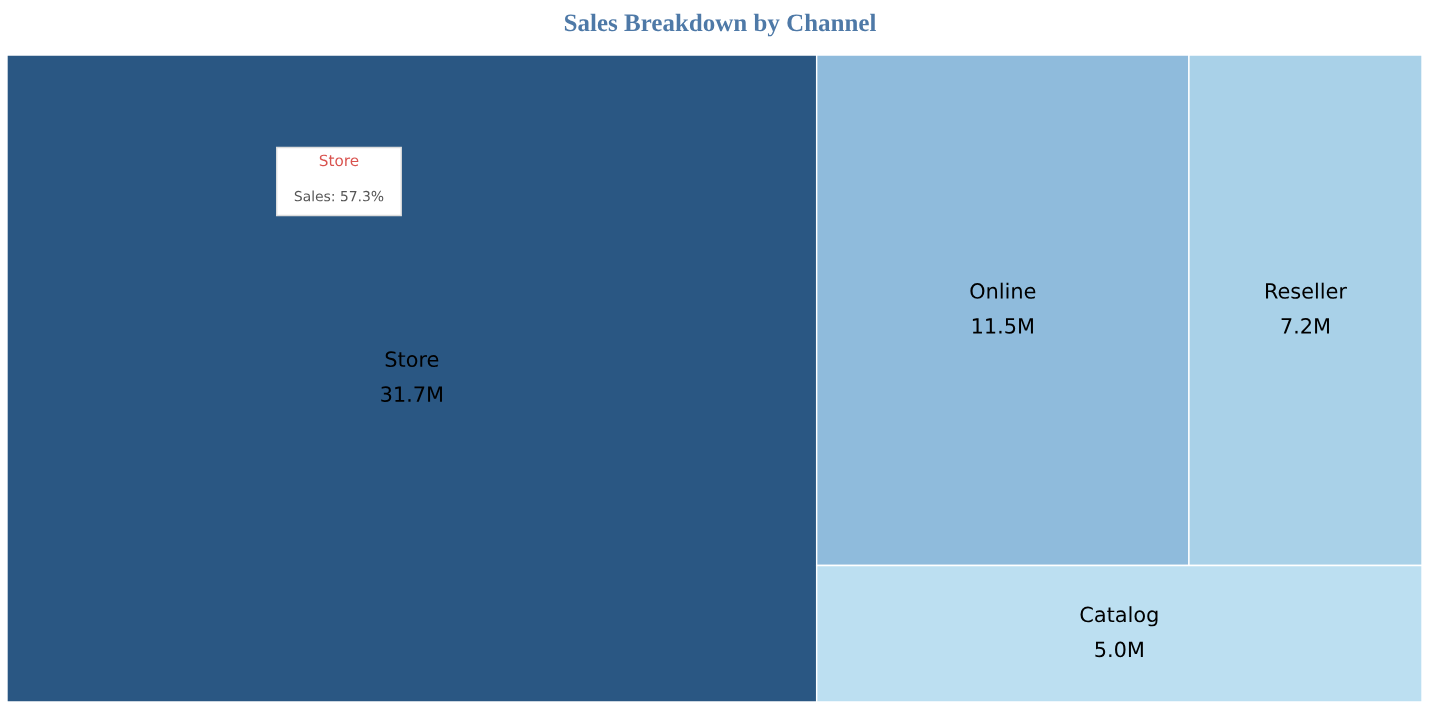  Describe the element at coordinates (411, 394) in the screenshot. I see `data-label: 31.7M` at that location.